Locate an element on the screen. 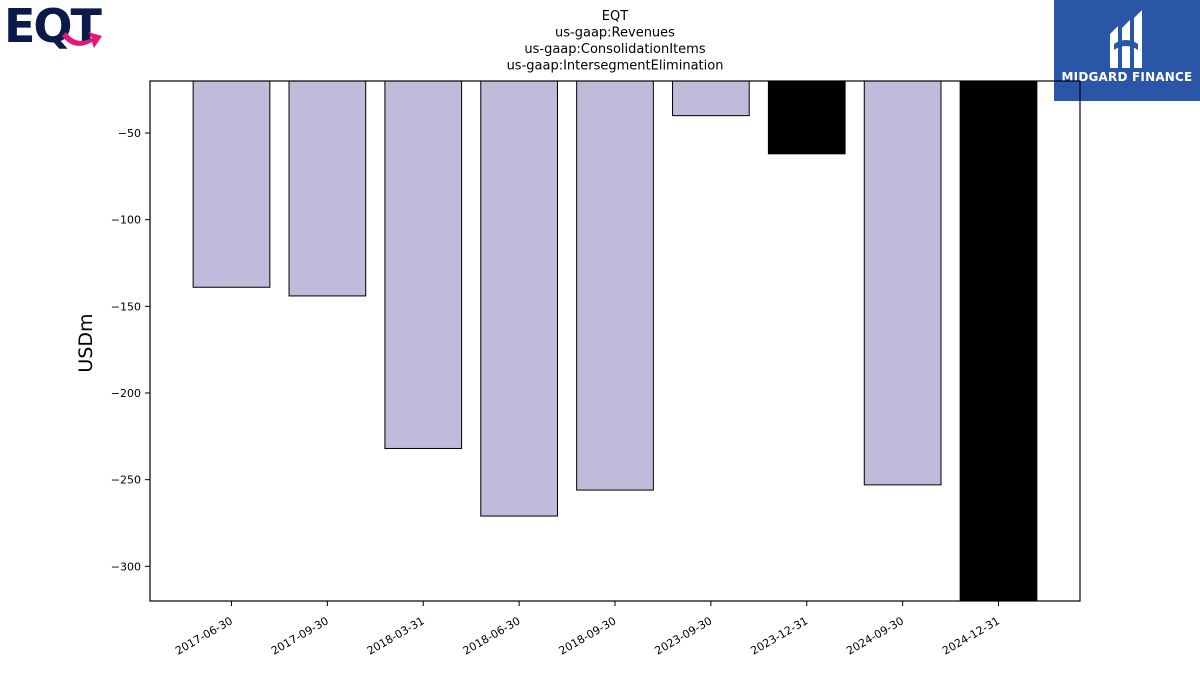 This screenshot has width=1200, height=675. eqt-arrow-icon is located at coordinates (82, 40).